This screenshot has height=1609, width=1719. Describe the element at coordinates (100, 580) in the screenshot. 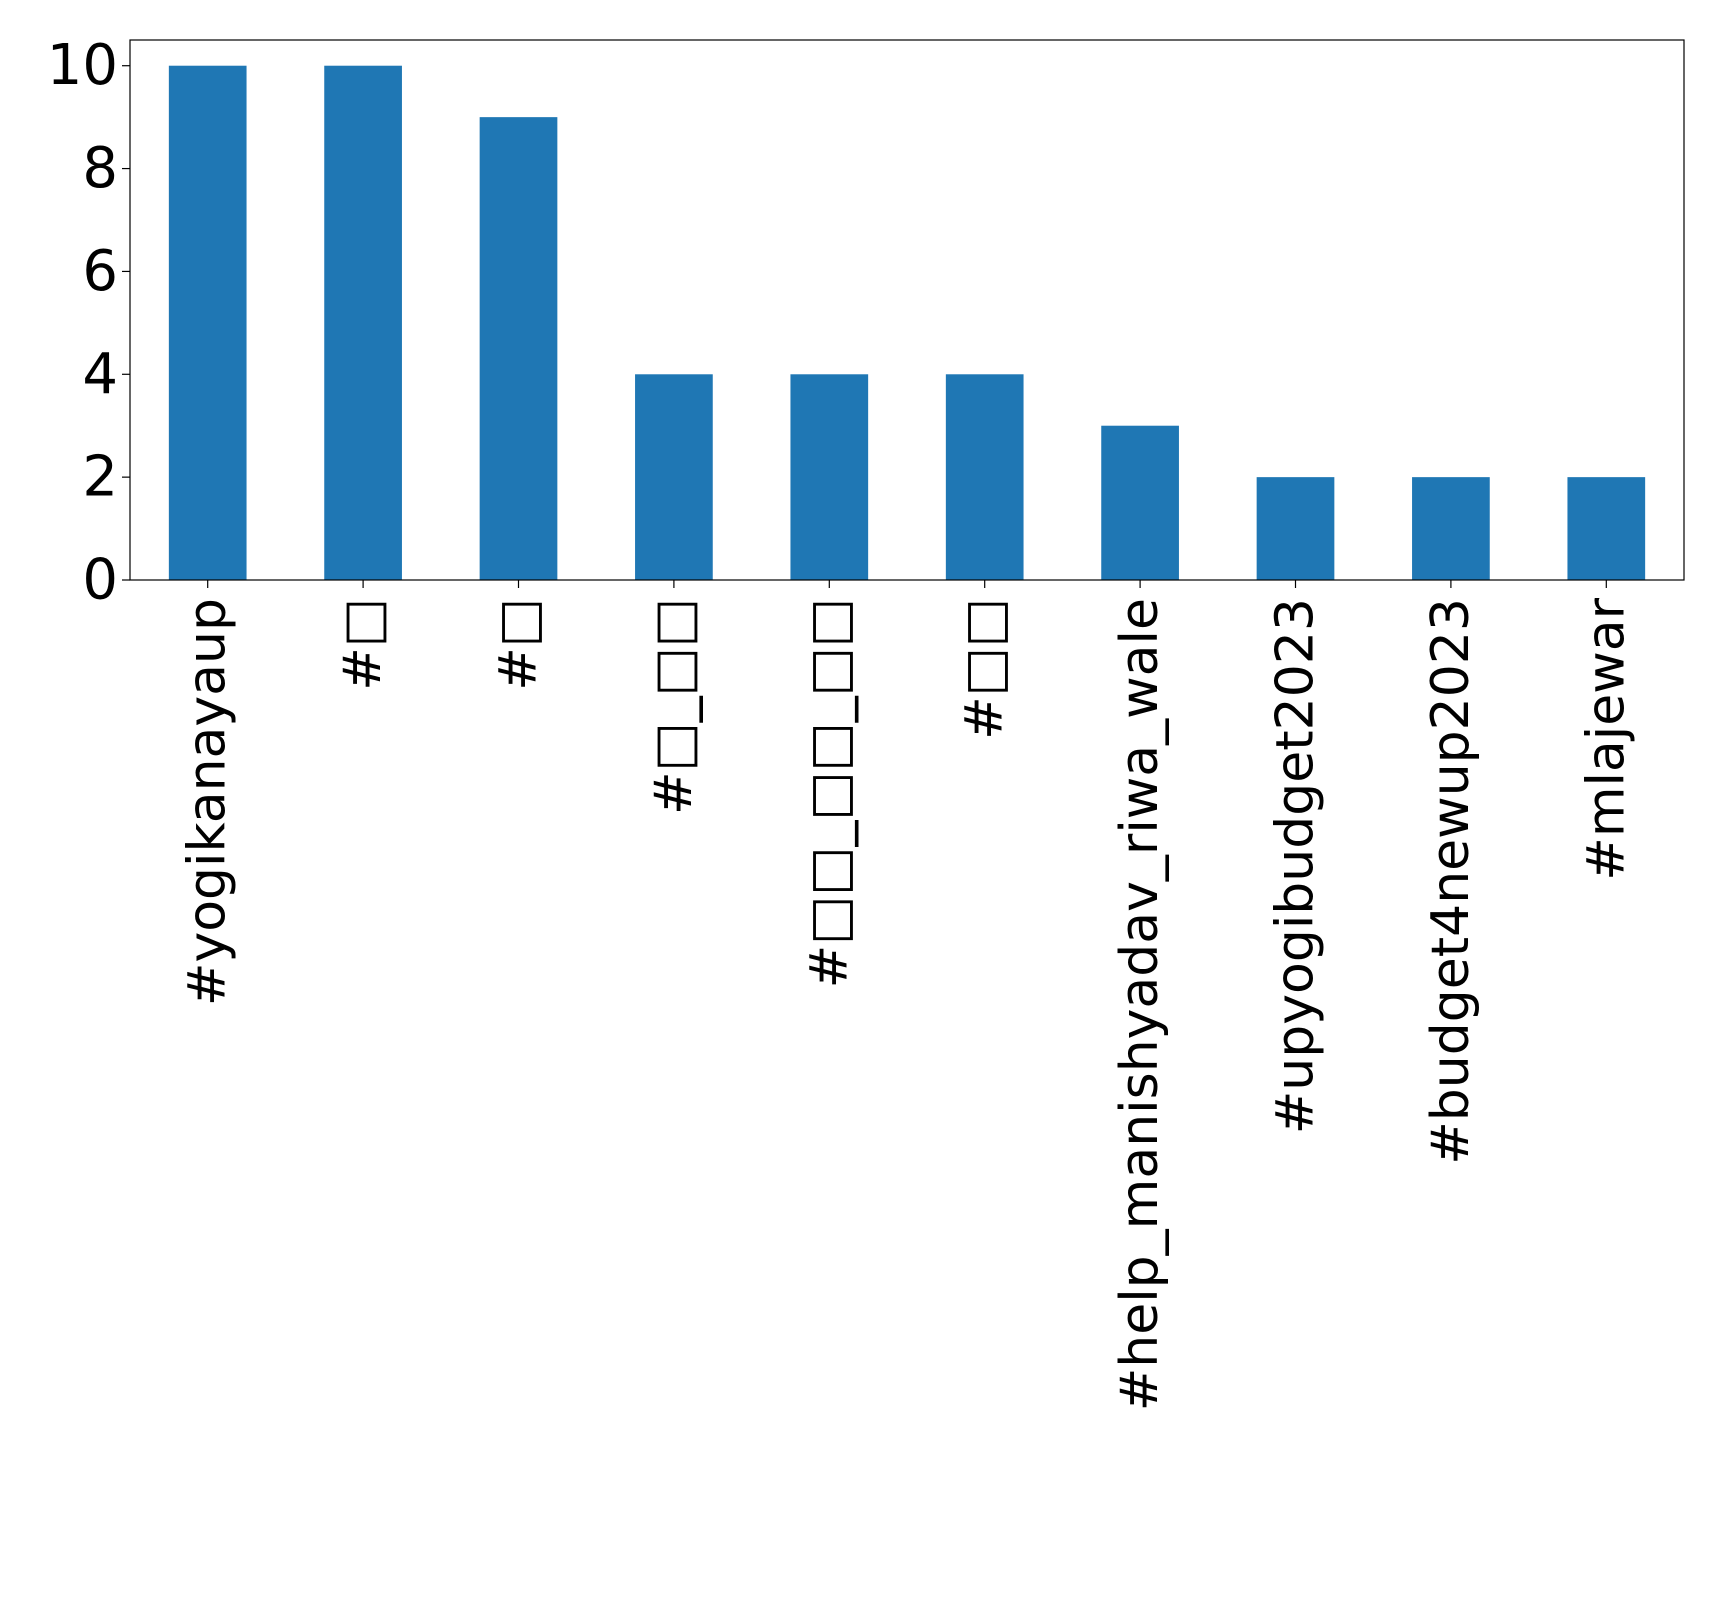

I see `y-tick-label: 0` at that location.